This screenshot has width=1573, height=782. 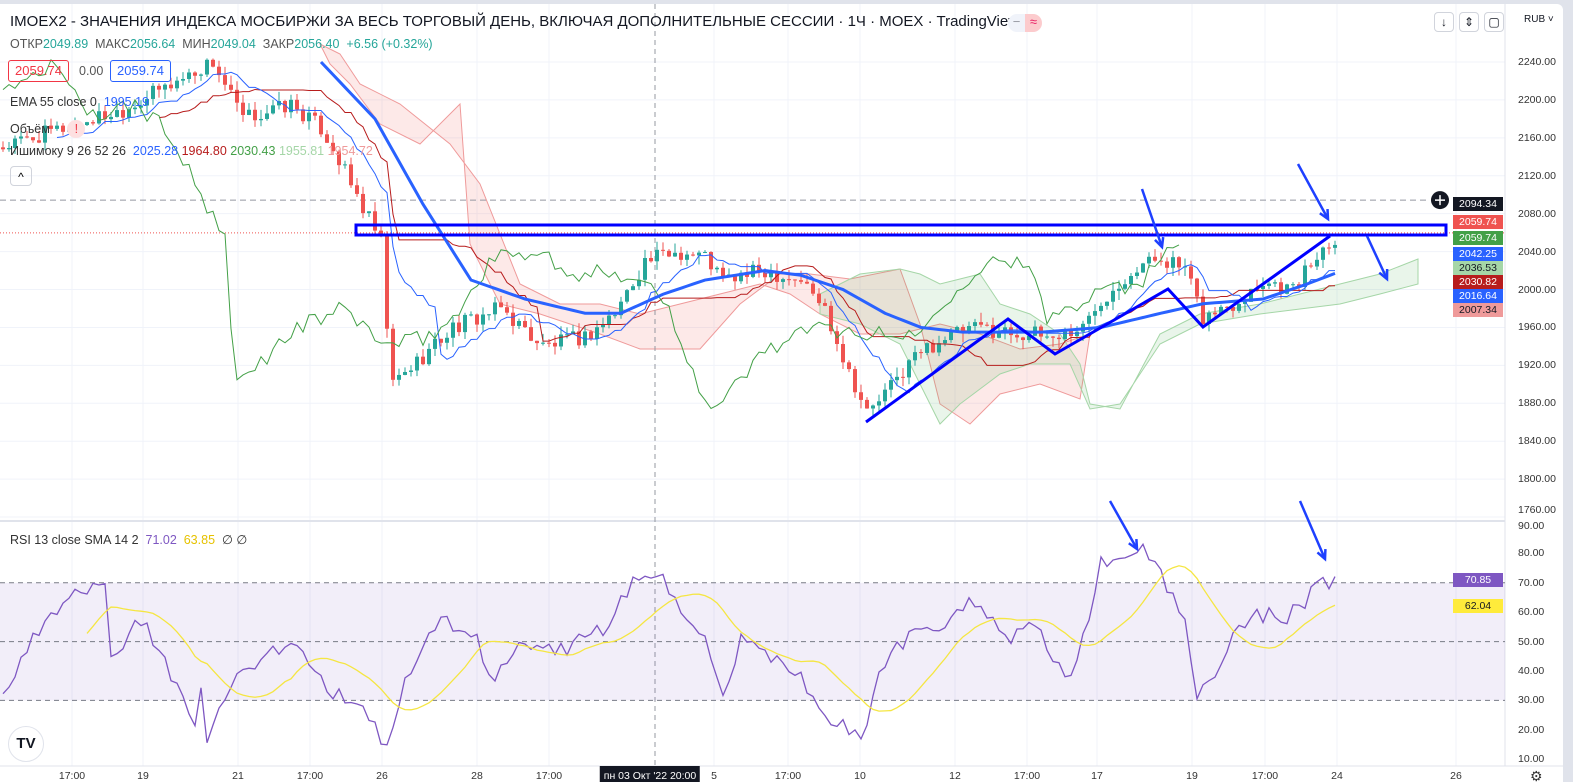 What do you see at coordinates (1537, 479) in the screenshot?
I see `price-axis-label: 1800.00` at bounding box center [1537, 479].